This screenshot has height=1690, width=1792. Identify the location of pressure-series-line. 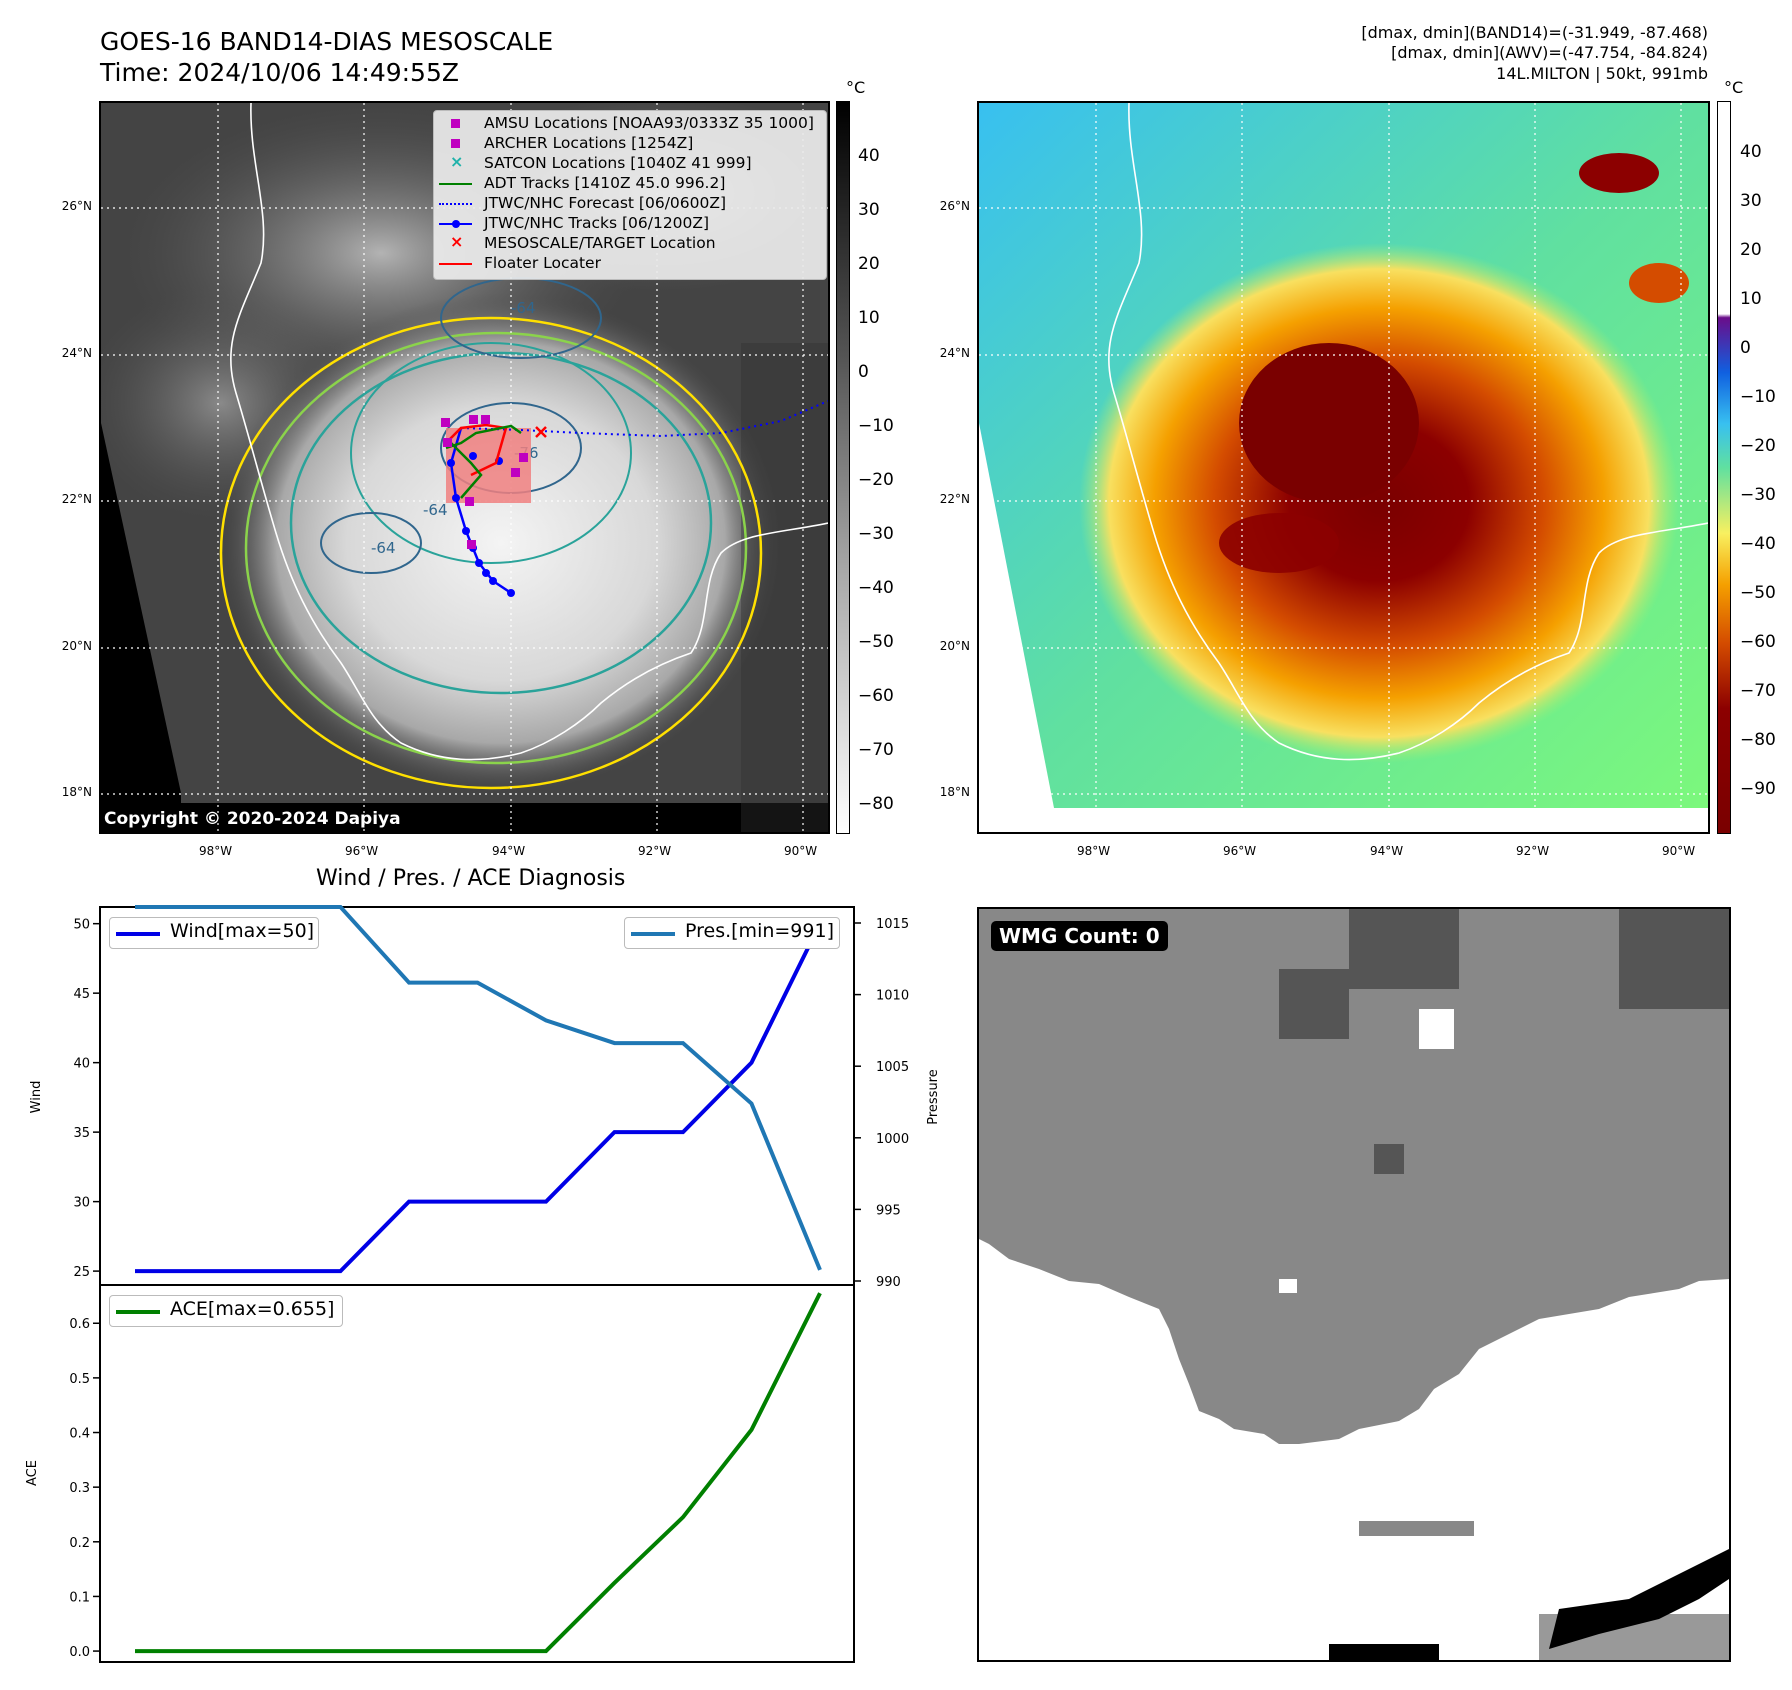
(478, 1088).